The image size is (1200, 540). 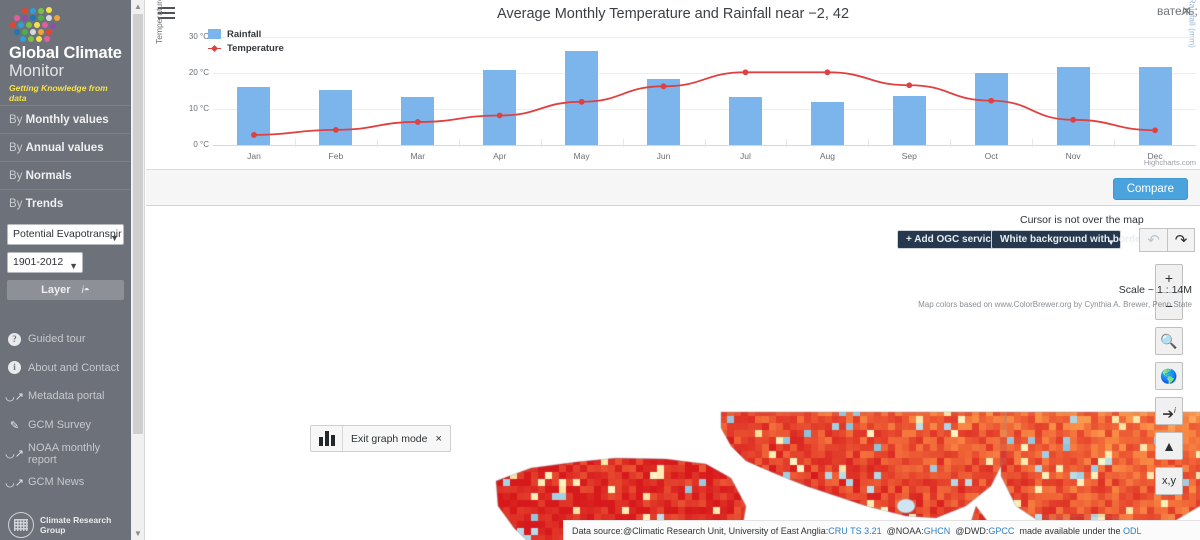 I want to click on noaa-prefix: @NOAA:, so click(x=905, y=531).